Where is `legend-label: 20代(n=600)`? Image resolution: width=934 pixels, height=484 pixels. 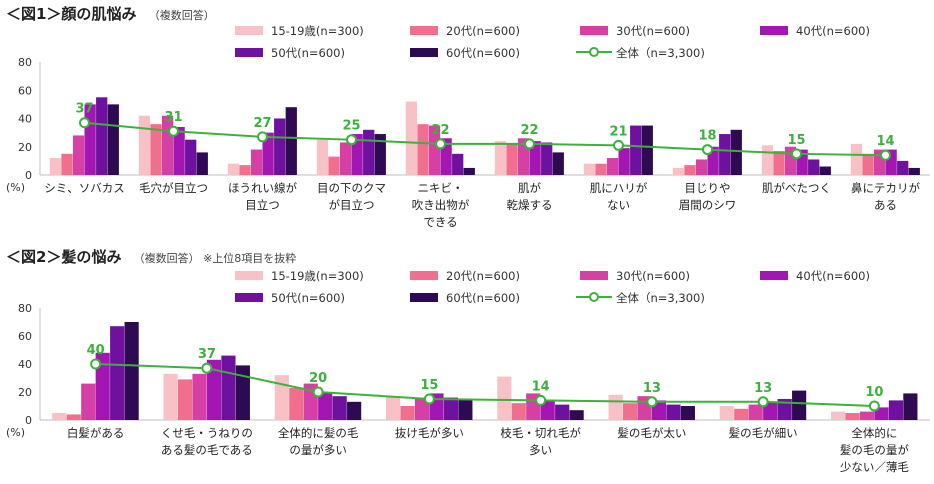
legend-label: 20代(n=600) is located at coordinates (483, 31).